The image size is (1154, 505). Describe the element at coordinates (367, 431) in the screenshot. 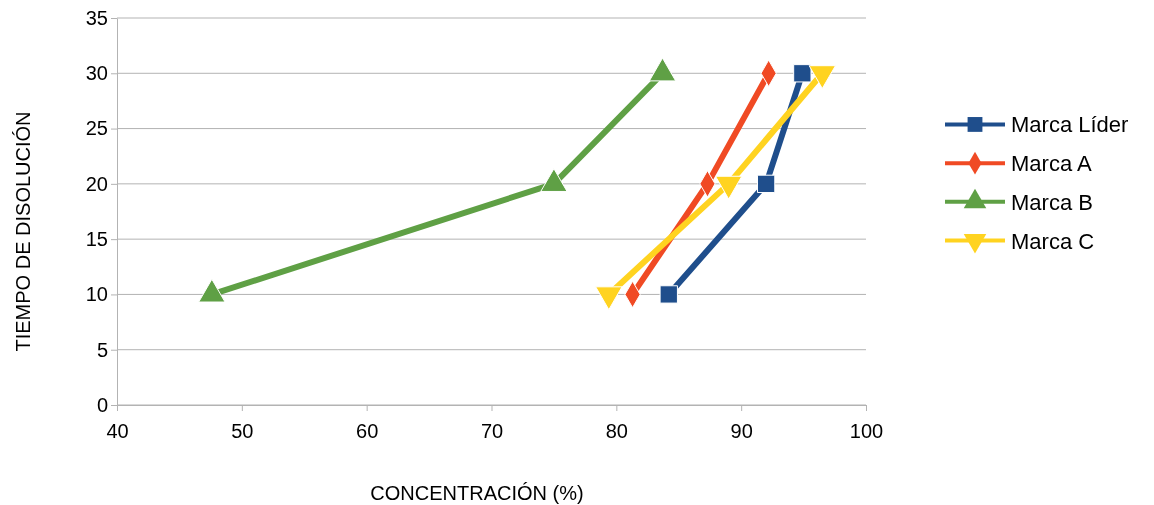

I see `x-tick-label: 60` at that location.